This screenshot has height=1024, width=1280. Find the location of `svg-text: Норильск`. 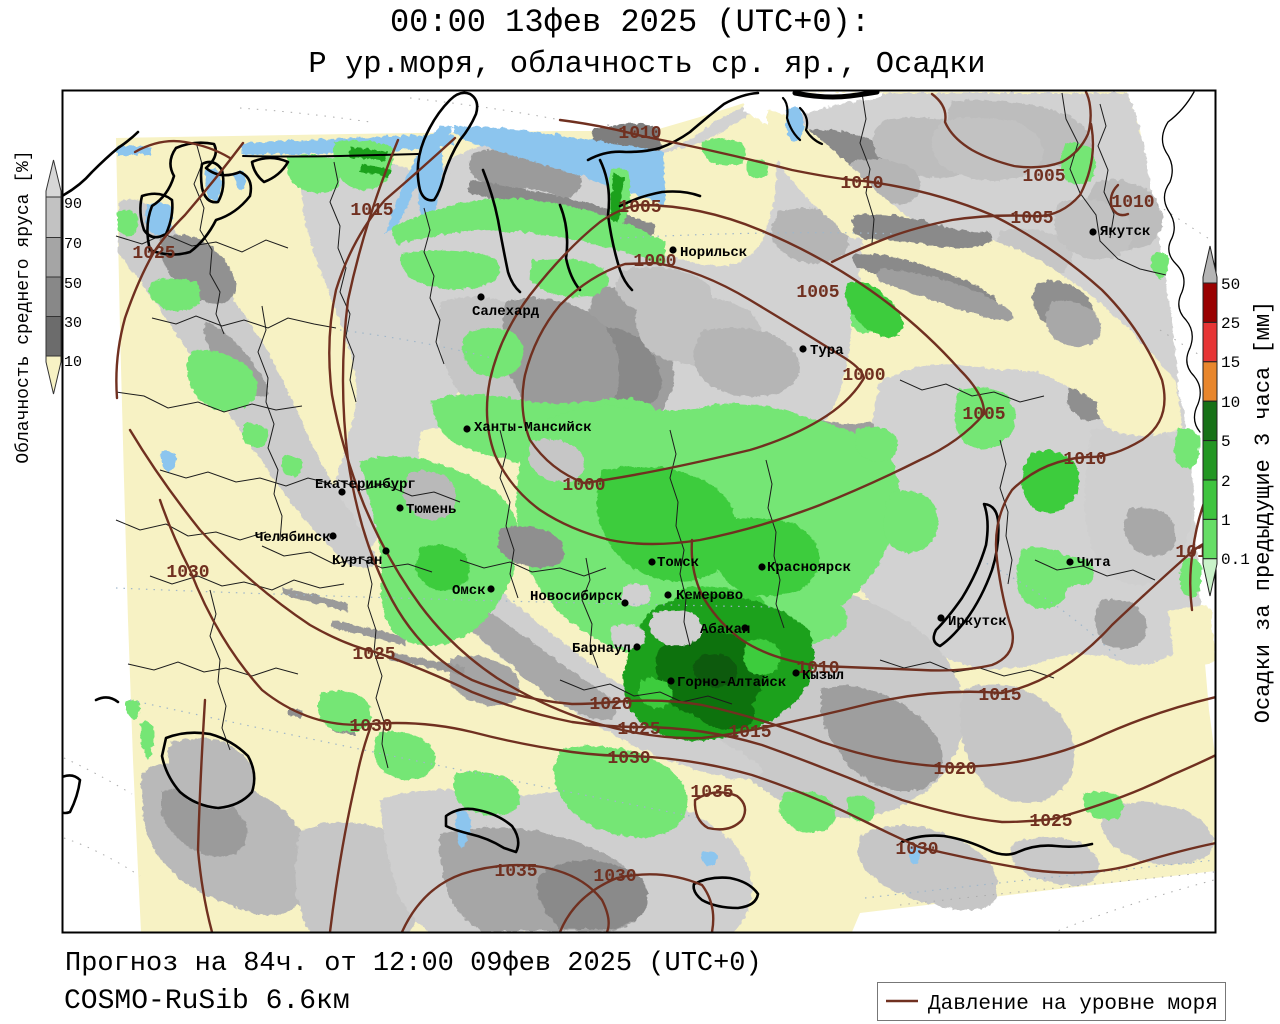

svg-text: Норильск is located at coordinates (713, 253).